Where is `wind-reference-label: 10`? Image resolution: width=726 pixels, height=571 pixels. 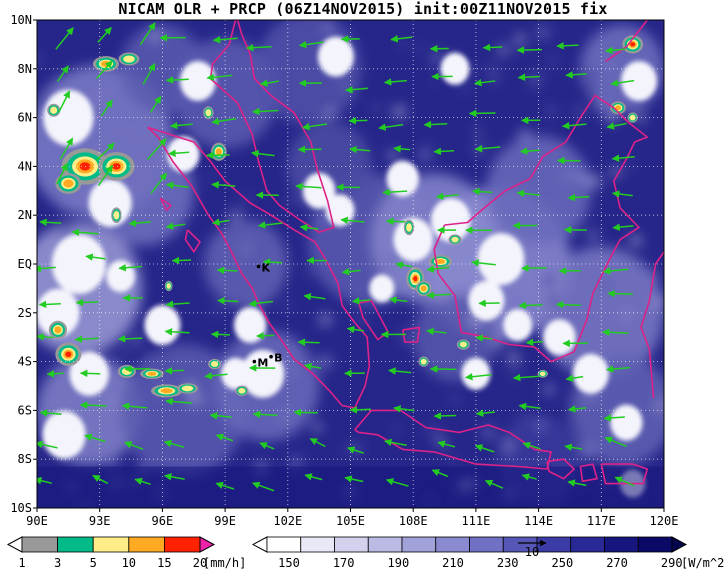
wind-reference-label: 10 is located at coordinates (532, 552).